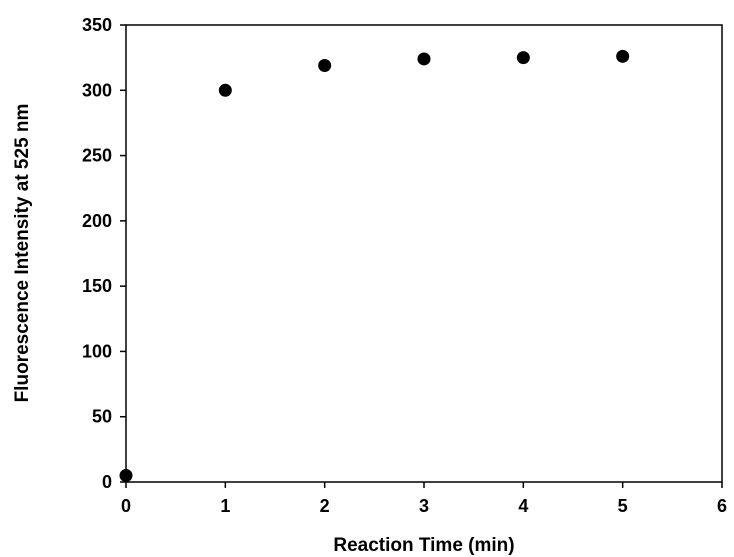 The height and width of the screenshot is (557, 734). What do you see at coordinates (523, 506) in the screenshot?
I see `x-tick-label: 4` at bounding box center [523, 506].